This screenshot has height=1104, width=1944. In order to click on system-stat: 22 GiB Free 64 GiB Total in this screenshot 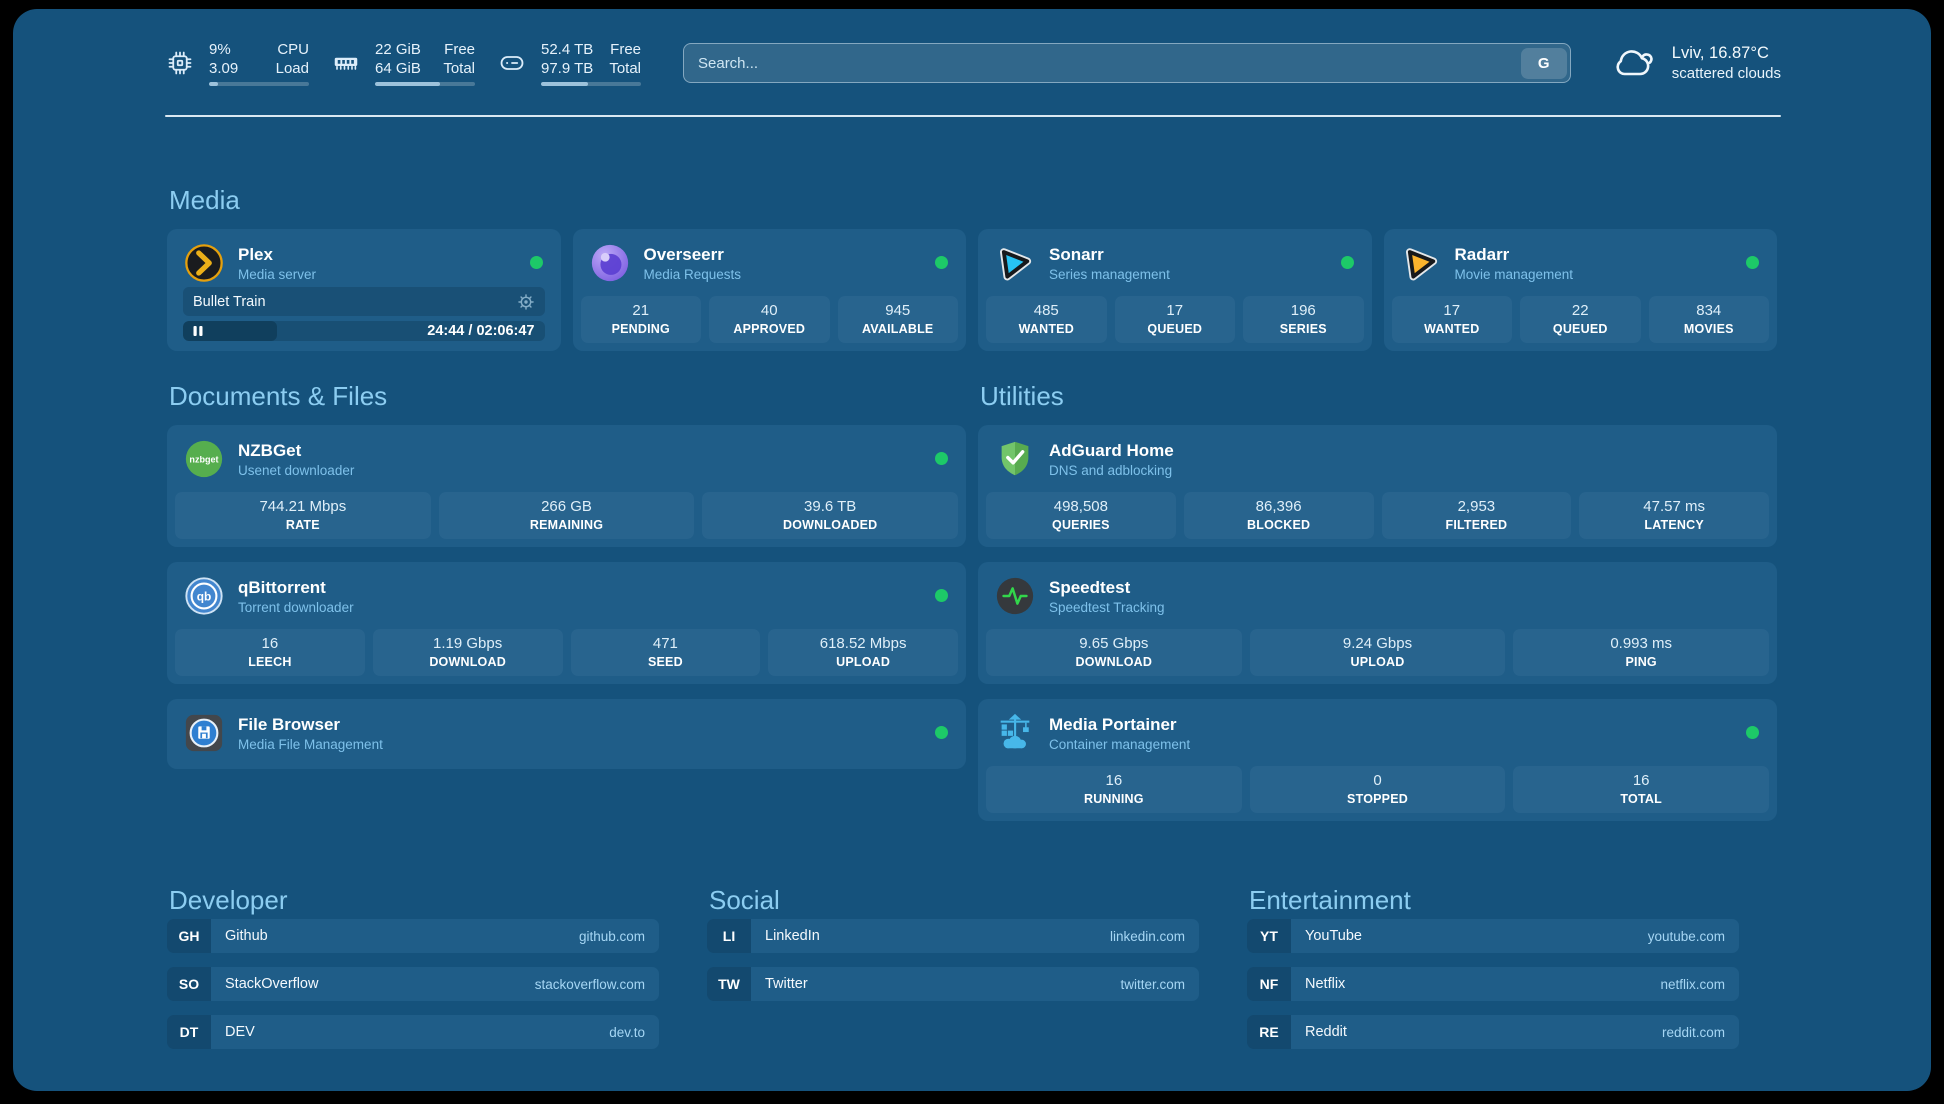, I will do `click(403, 63)`.